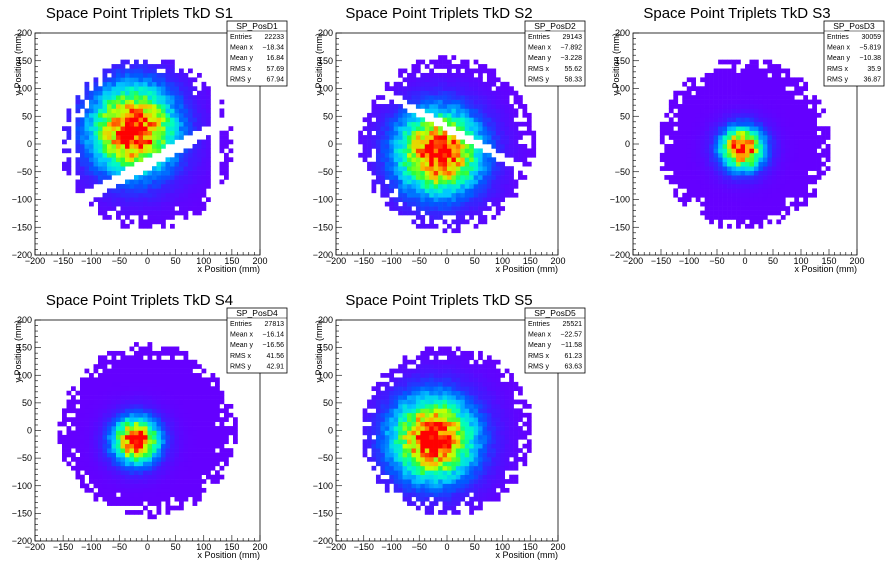  What do you see at coordinates (241, 37) in the screenshot?
I see `stats-label: Entries` at bounding box center [241, 37].